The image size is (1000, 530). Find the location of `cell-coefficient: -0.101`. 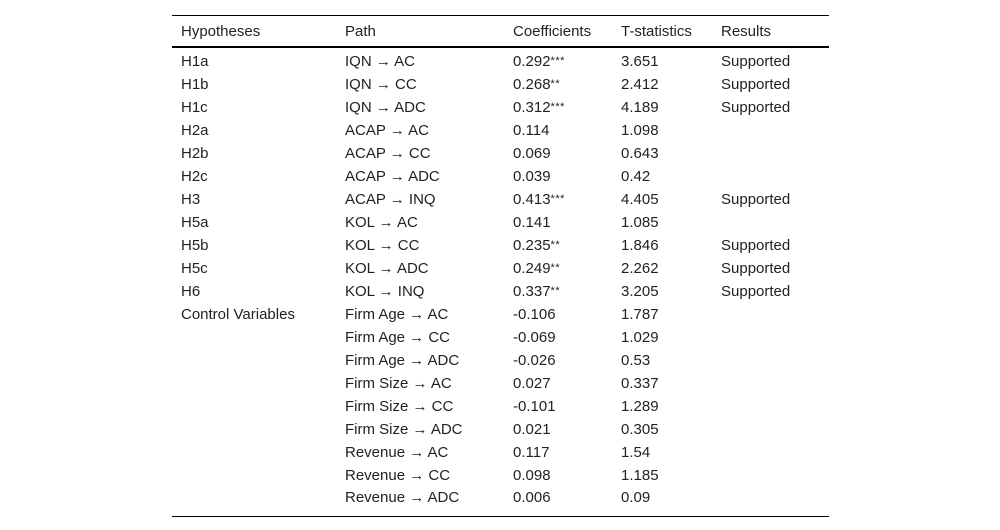

cell-coefficient: -0.101 is located at coordinates (558, 406).